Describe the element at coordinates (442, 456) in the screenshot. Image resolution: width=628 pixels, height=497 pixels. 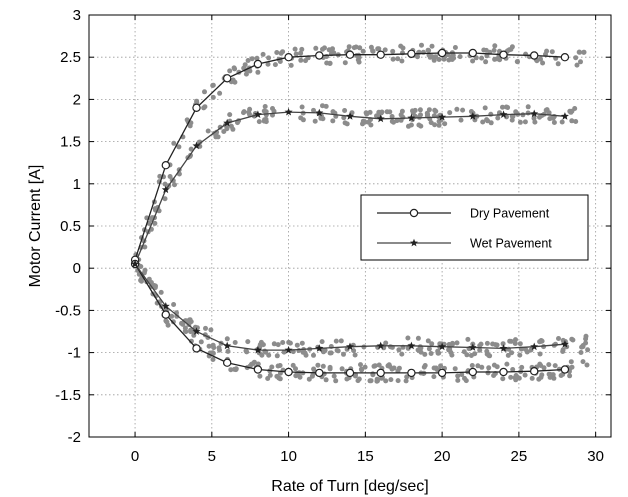
I see `x-tick-label: 20` at that location.